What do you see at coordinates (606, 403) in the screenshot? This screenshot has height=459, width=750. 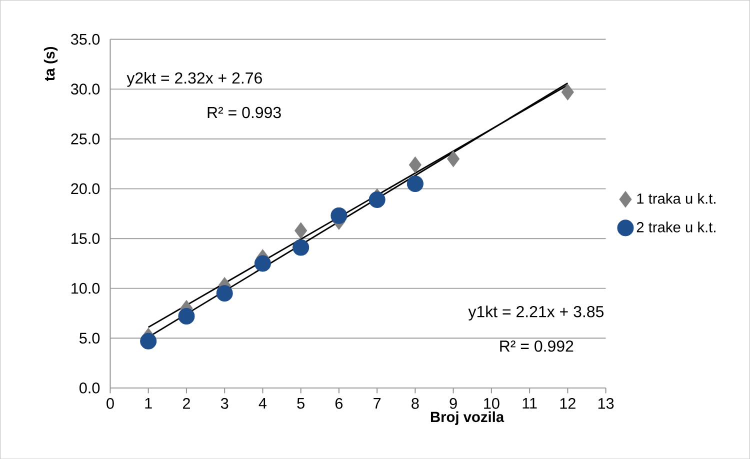 I see `x-tick-label: 13` at bounding box center [606, 403].